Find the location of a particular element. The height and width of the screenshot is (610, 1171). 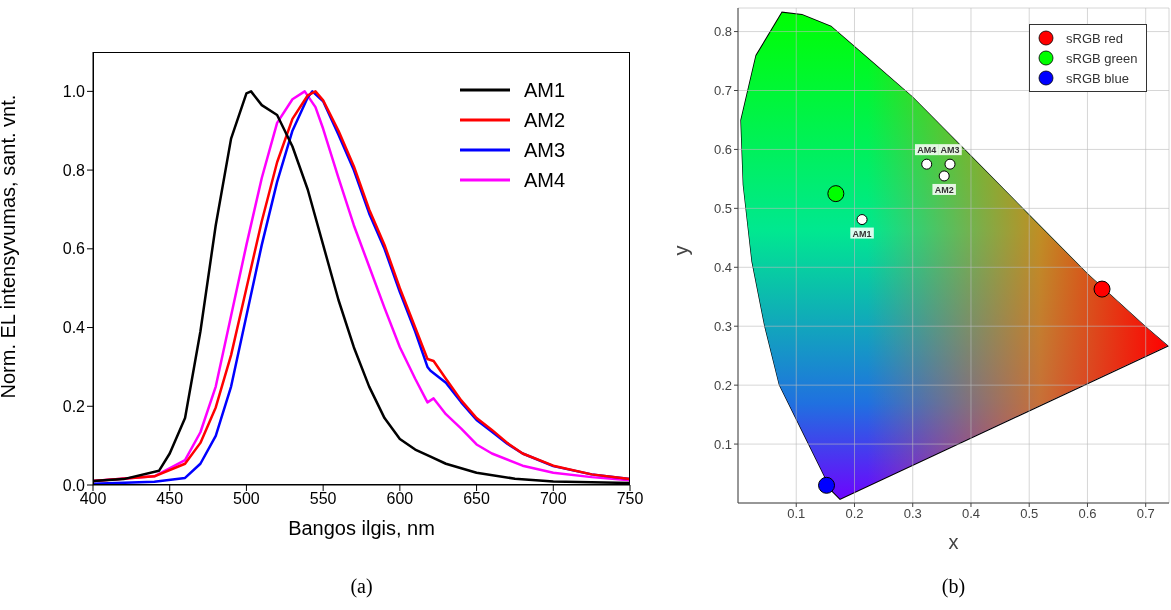

x-tick-label: 550 is located at coordinates (323, 499).